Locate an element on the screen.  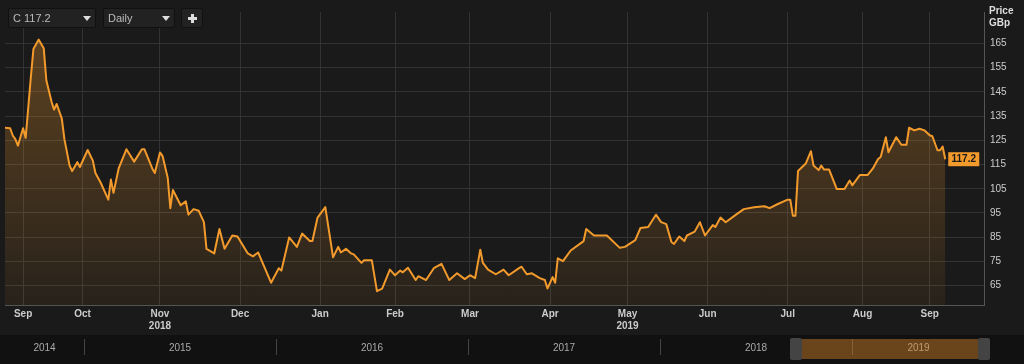
x-tick-label: Aug is located at coordinates (862, 313).